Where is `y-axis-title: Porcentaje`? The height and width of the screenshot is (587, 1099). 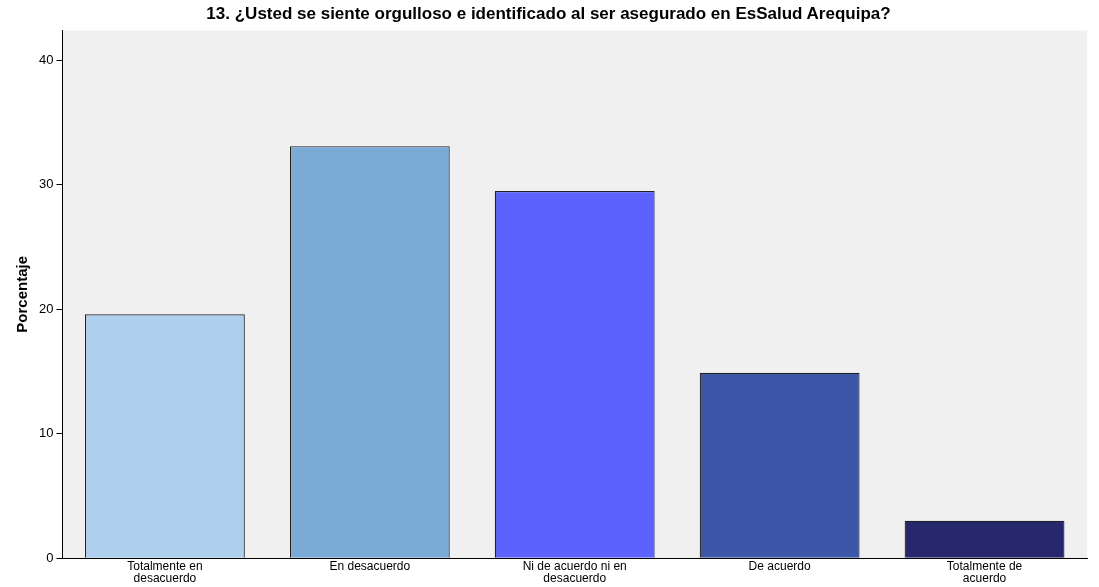
y-axis-title: Porcentaje is located at coordinates (22, 294).